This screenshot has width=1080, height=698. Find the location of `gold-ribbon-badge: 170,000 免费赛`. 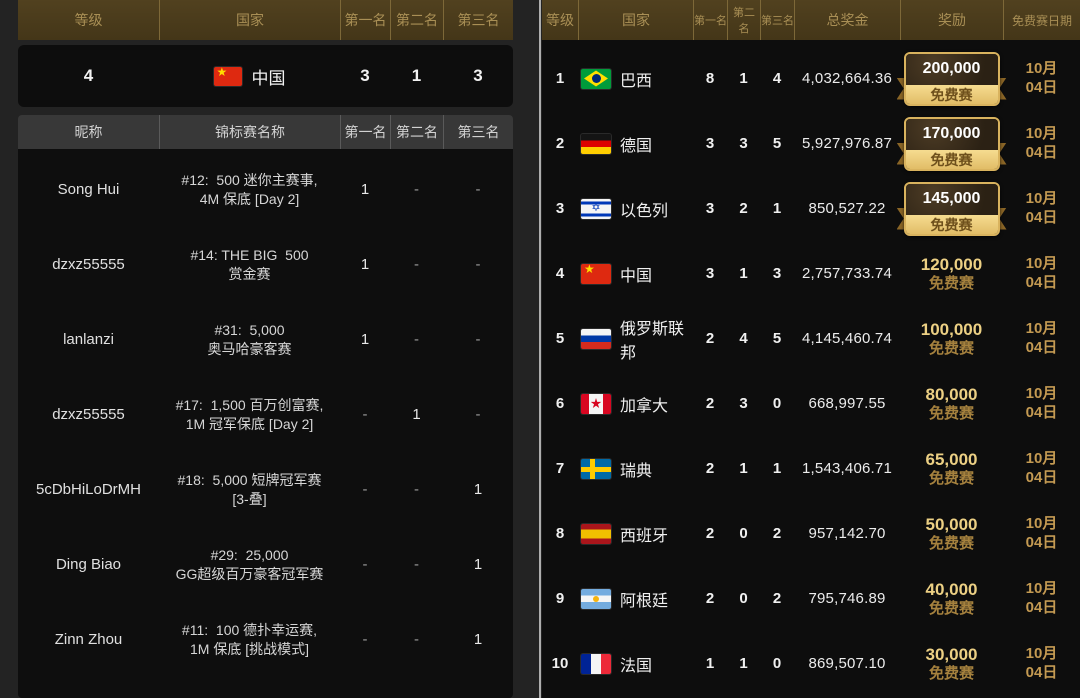

gold-ribbon-badge: 170,000 免费赛 is located at coordinates (951, 143).